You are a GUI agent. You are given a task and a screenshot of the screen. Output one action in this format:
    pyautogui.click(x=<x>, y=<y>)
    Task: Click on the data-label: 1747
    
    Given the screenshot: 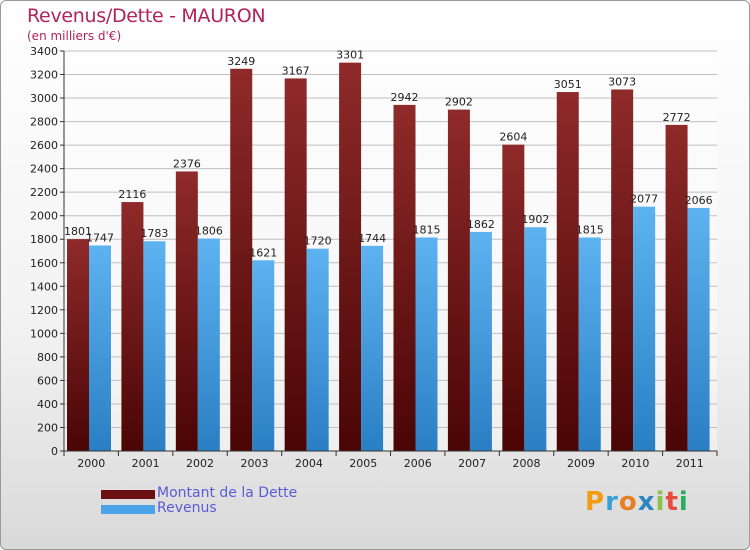 What is the action you would take?
    pyautogui.click(x=100, y=237)
    